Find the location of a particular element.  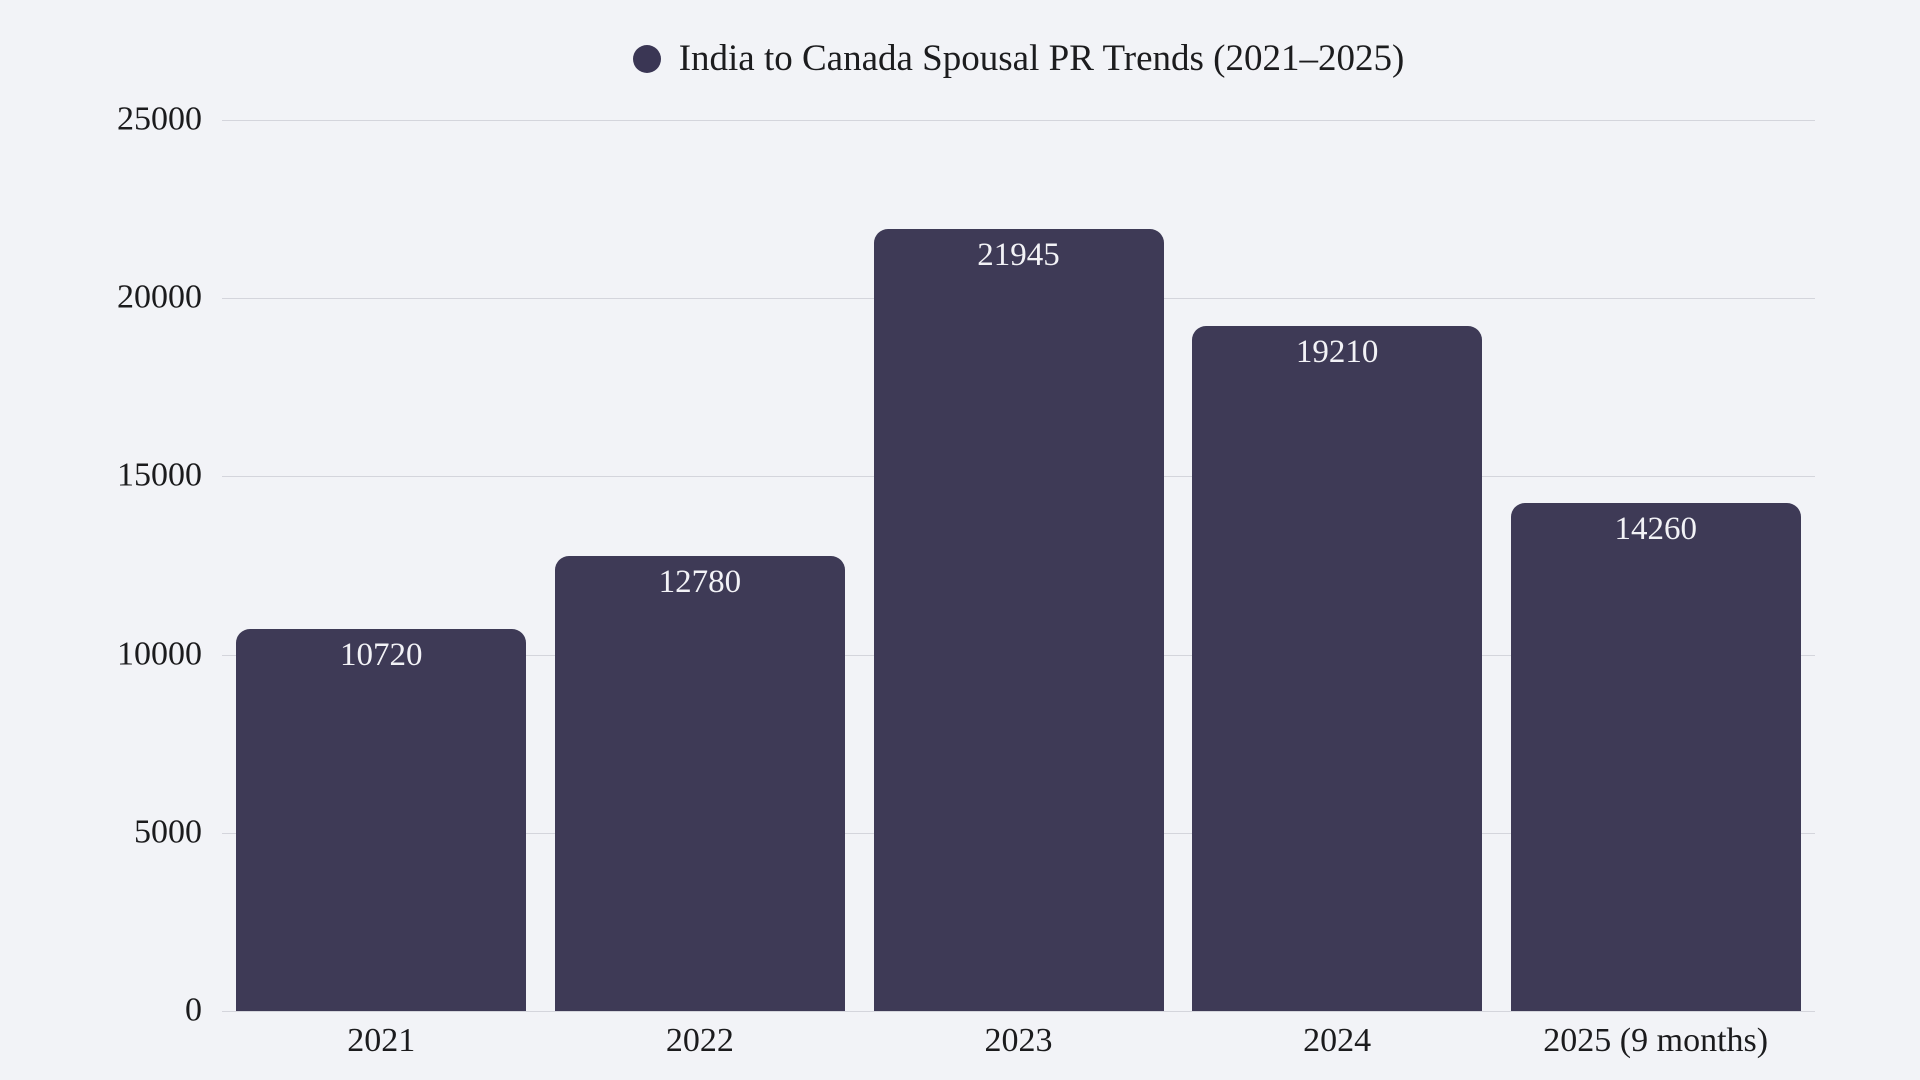

x-axis: 2021 2022 2023 2024 2025 (9 months) is located at coordinates (1018, 1041).